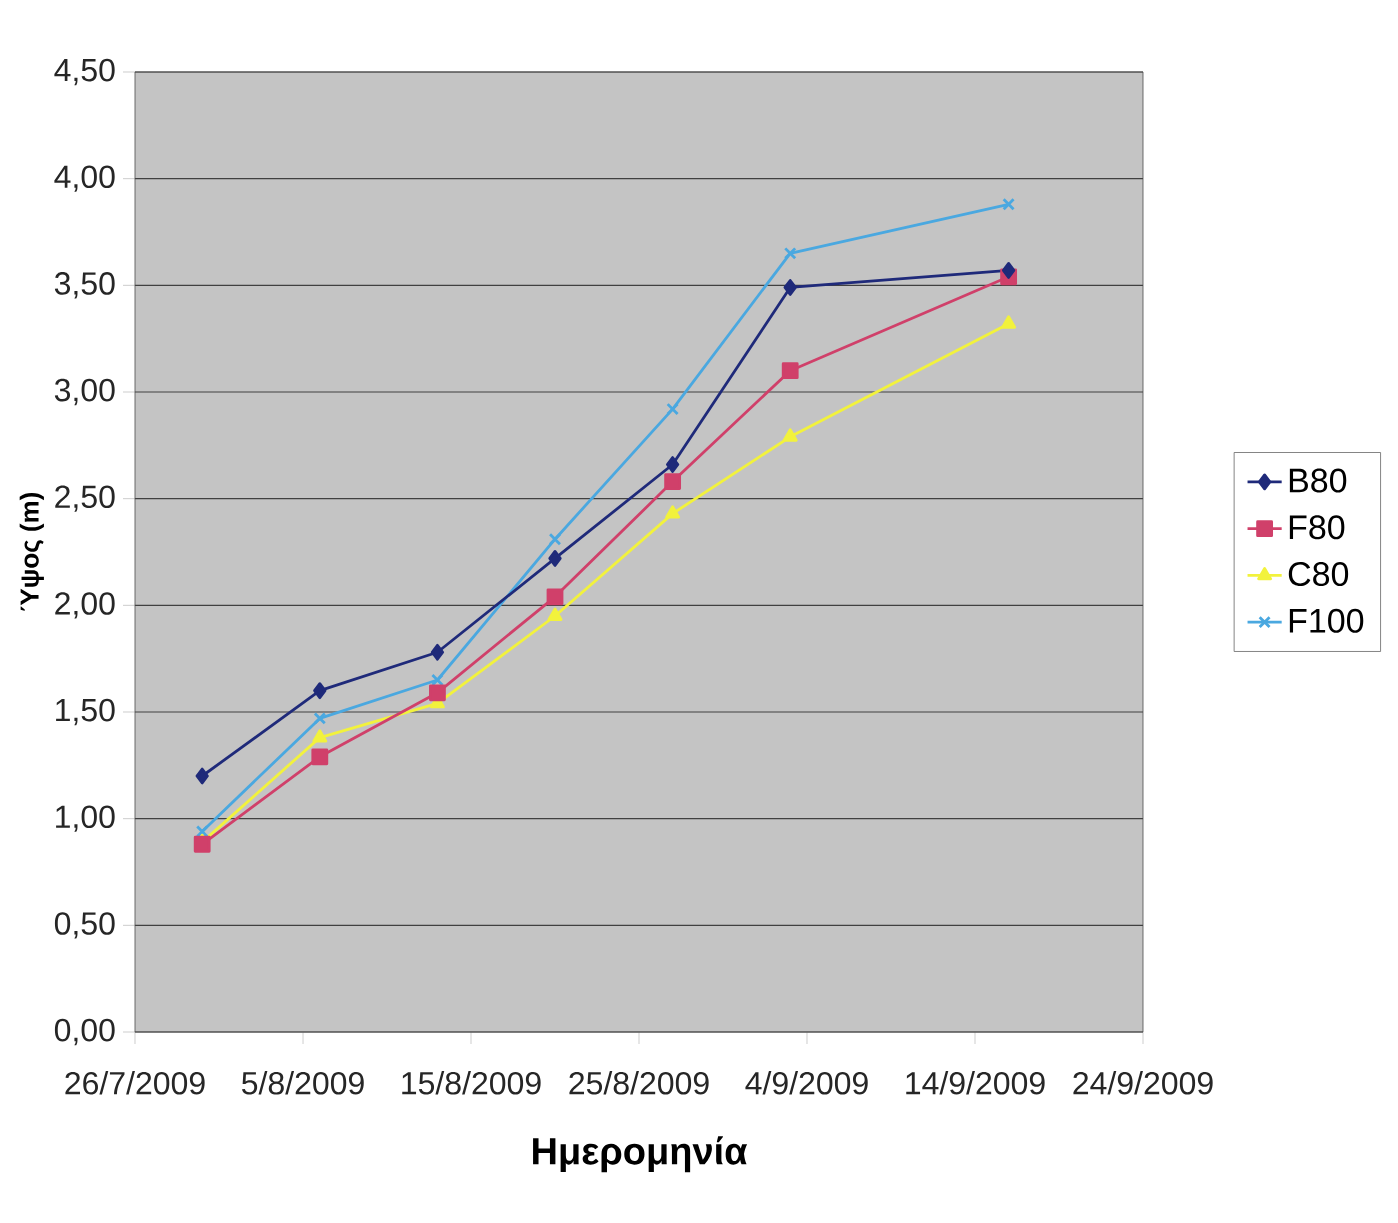 Image resolution: width=1398 pixels, height=1223 pixels. What do you see at coordinates (84, 72) in the screenshot?
I see `y-tick-label: 4,50` at bounding box center [84, 72].